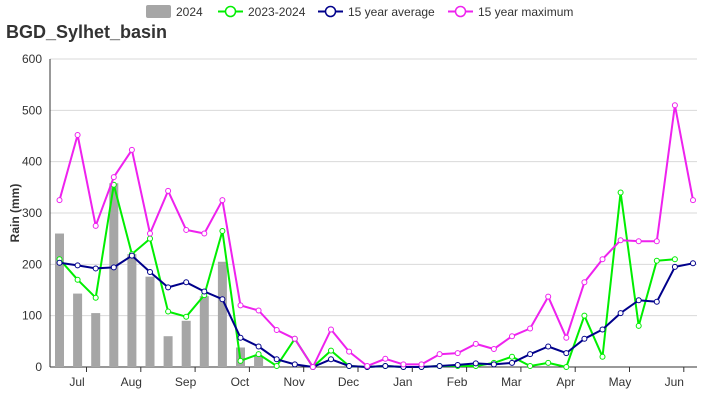  I want to click on legend-item-15-year-average: 15 year average, so click(376, 12).